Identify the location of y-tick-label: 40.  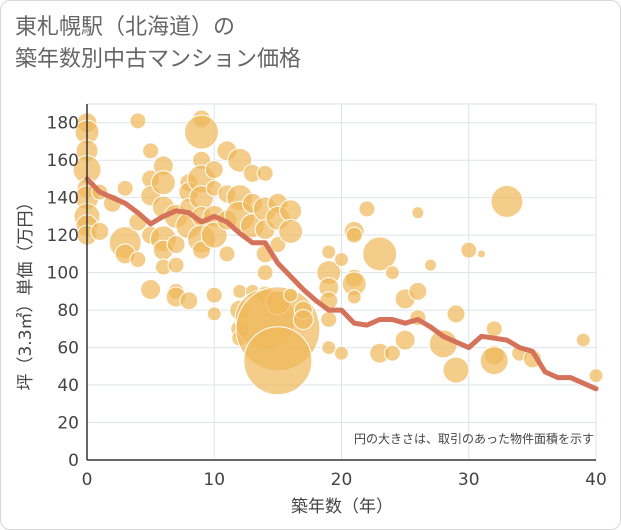
(68, 386).